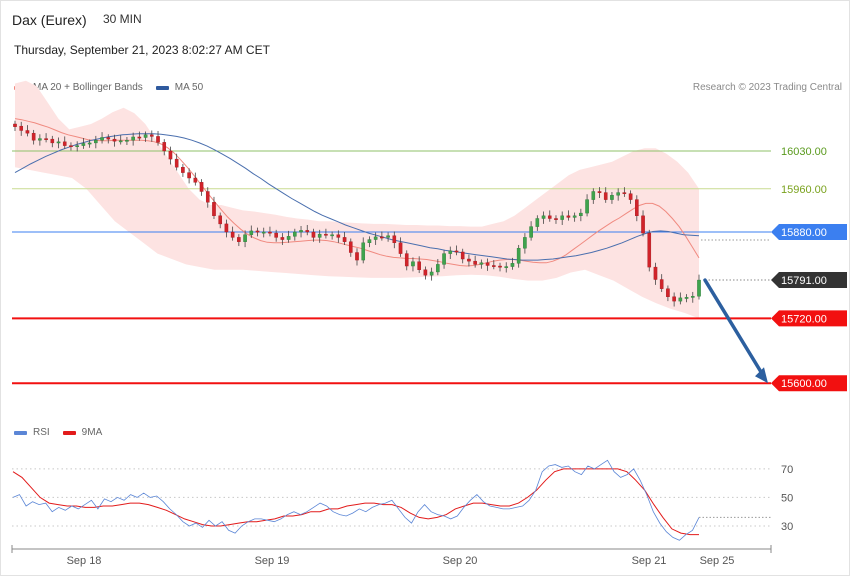 The image size is (850, 576). What do you see at coordinates (767, 87) in the screenshot?
I see `credit-text: Research © 2023 Trading Central` at bounding box center [767, 87].